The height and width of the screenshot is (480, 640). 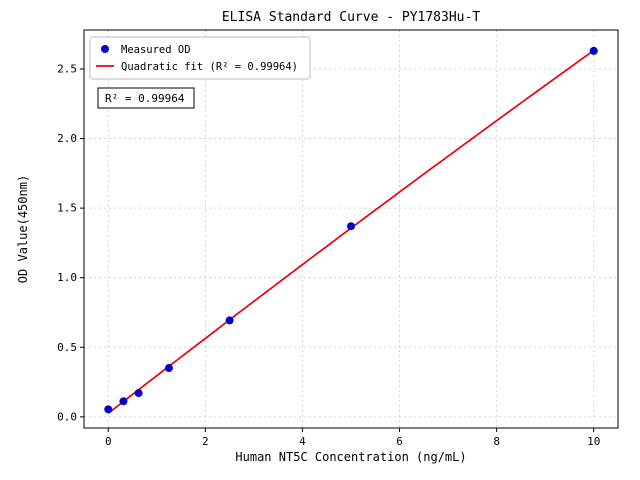 What do you see at coordinates (399, 441) in the screenshot?
I see `x-tick-label: 6` at bounding box center [399, 441].